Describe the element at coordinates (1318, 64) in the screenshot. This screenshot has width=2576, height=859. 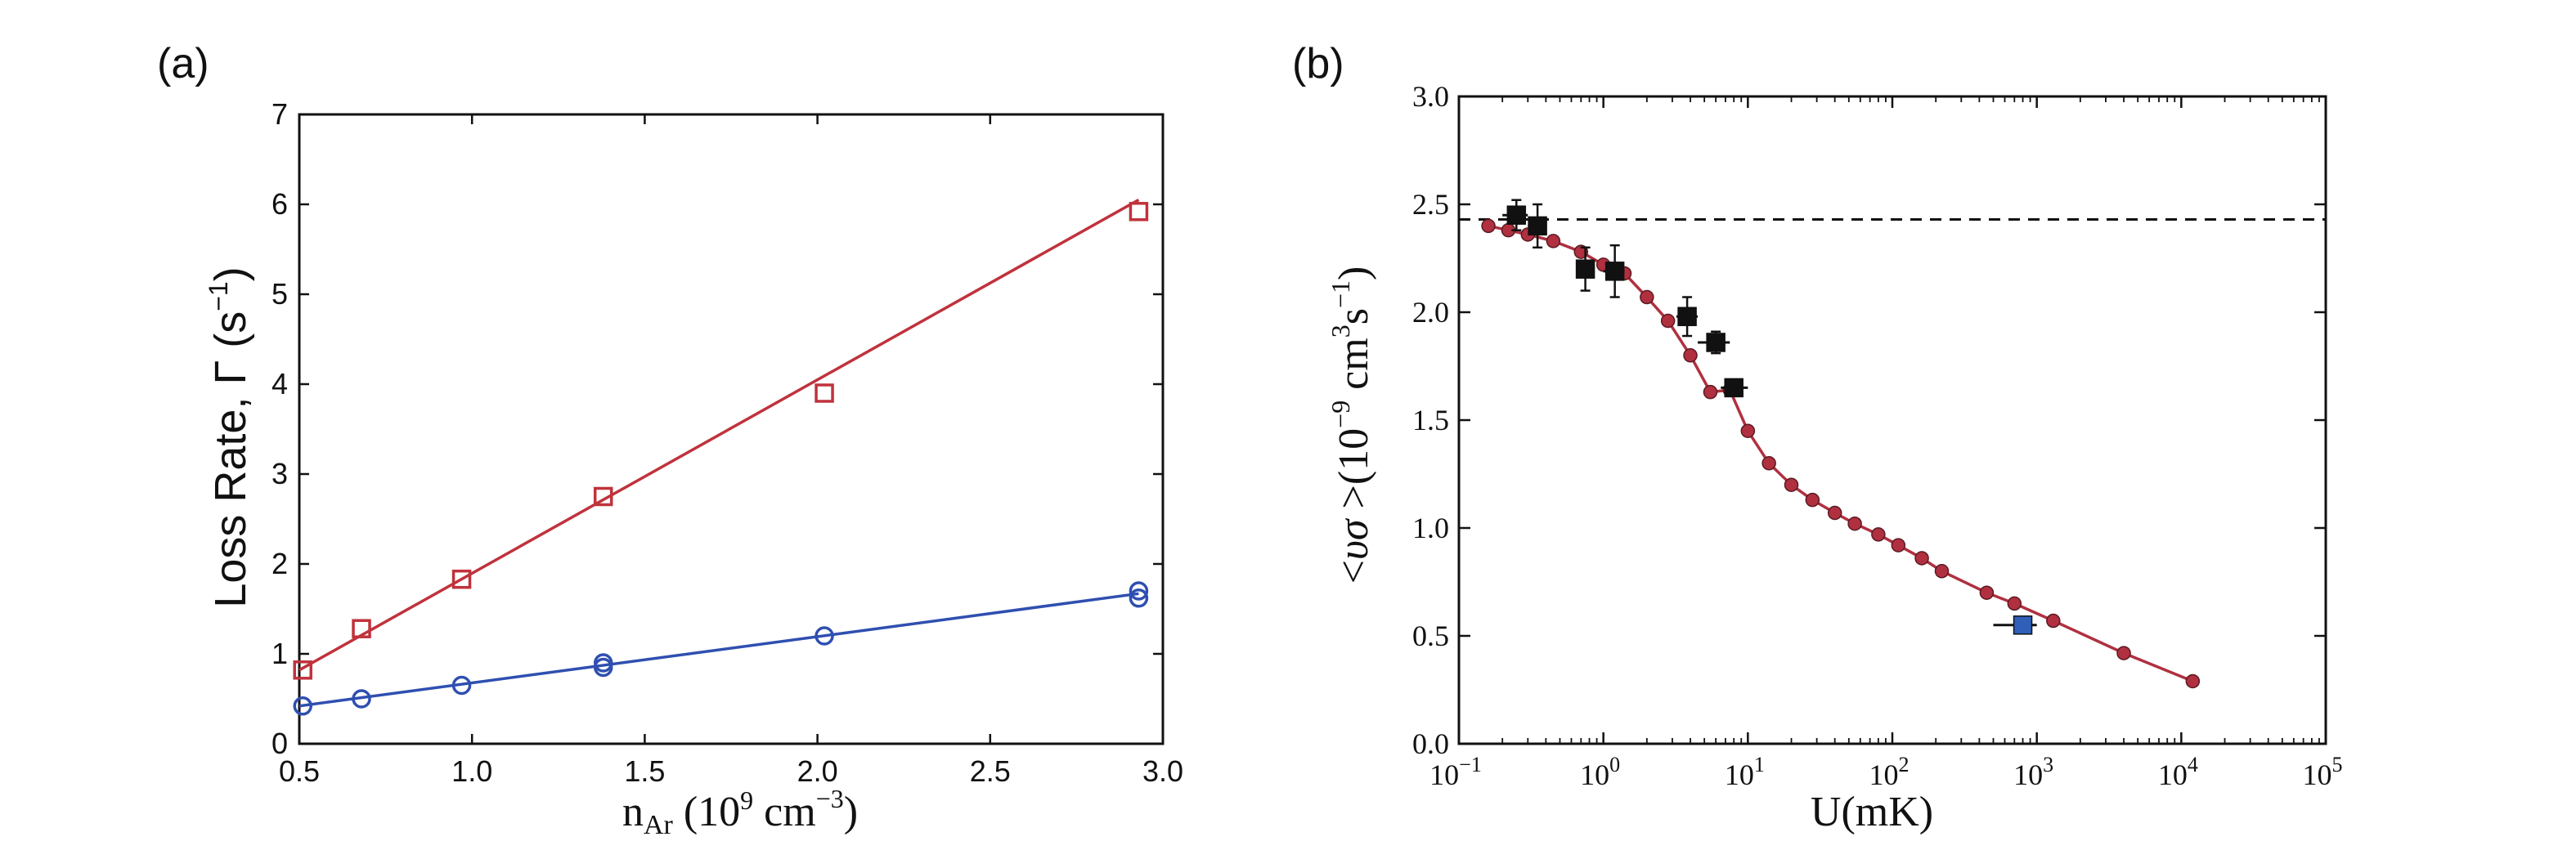
I see `panel-b-label: (b)` at that location.